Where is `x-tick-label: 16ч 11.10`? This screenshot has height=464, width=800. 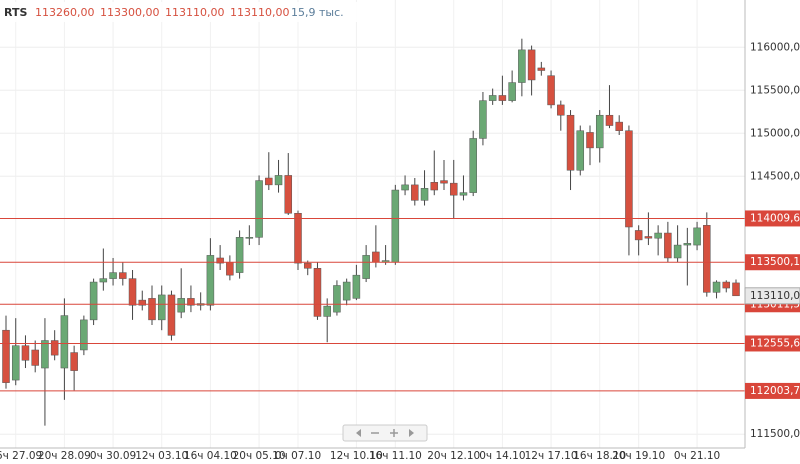 x-tick-label: 16ч 11.10 is located at coordinates (395, 456).